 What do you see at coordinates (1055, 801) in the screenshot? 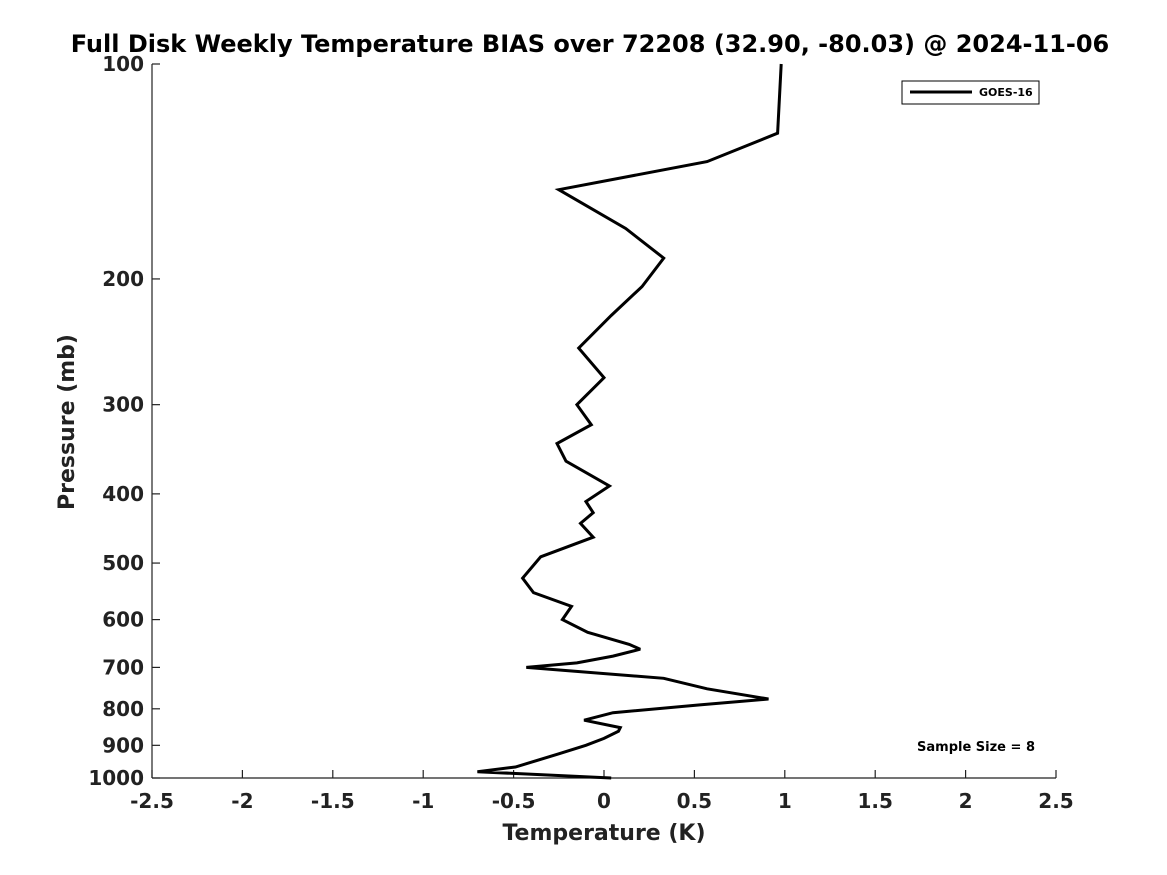
I see `x-tick-label: 2.5` at bounding box center [1055, 801].